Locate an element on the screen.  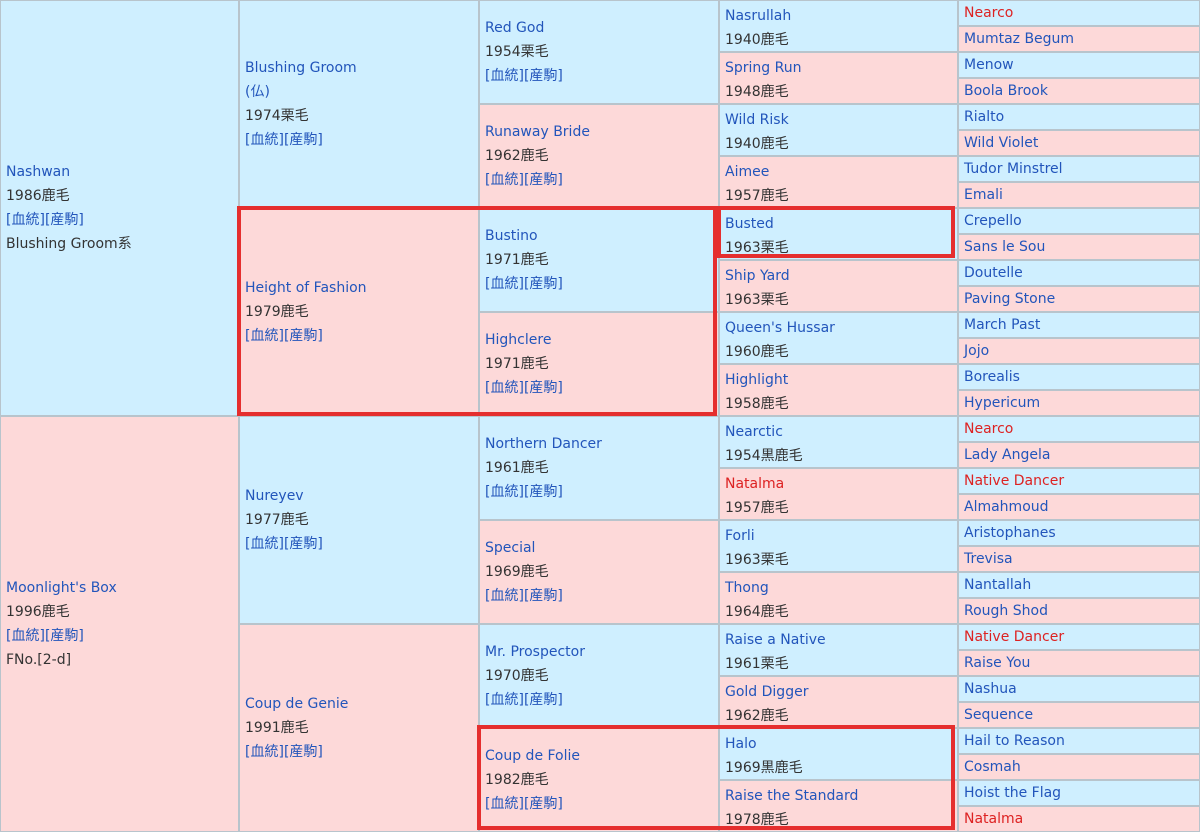
horse-name-link: Special is located at coordinates (510, 548).